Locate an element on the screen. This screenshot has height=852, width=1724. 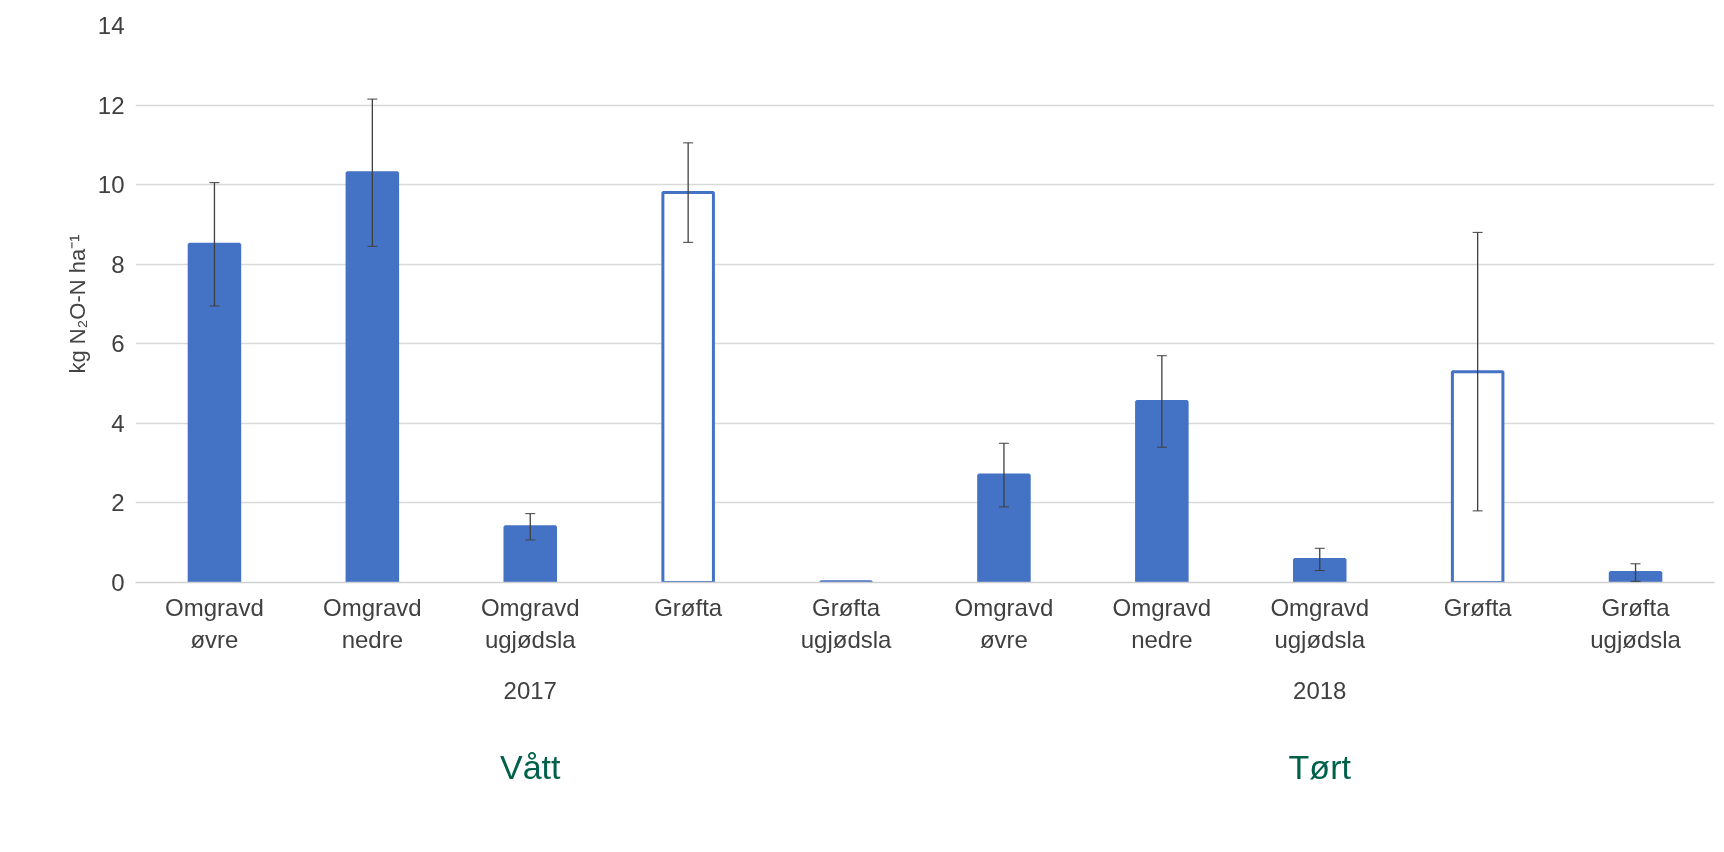
y-tick-label: 4 is located at coordinates (118, 423).